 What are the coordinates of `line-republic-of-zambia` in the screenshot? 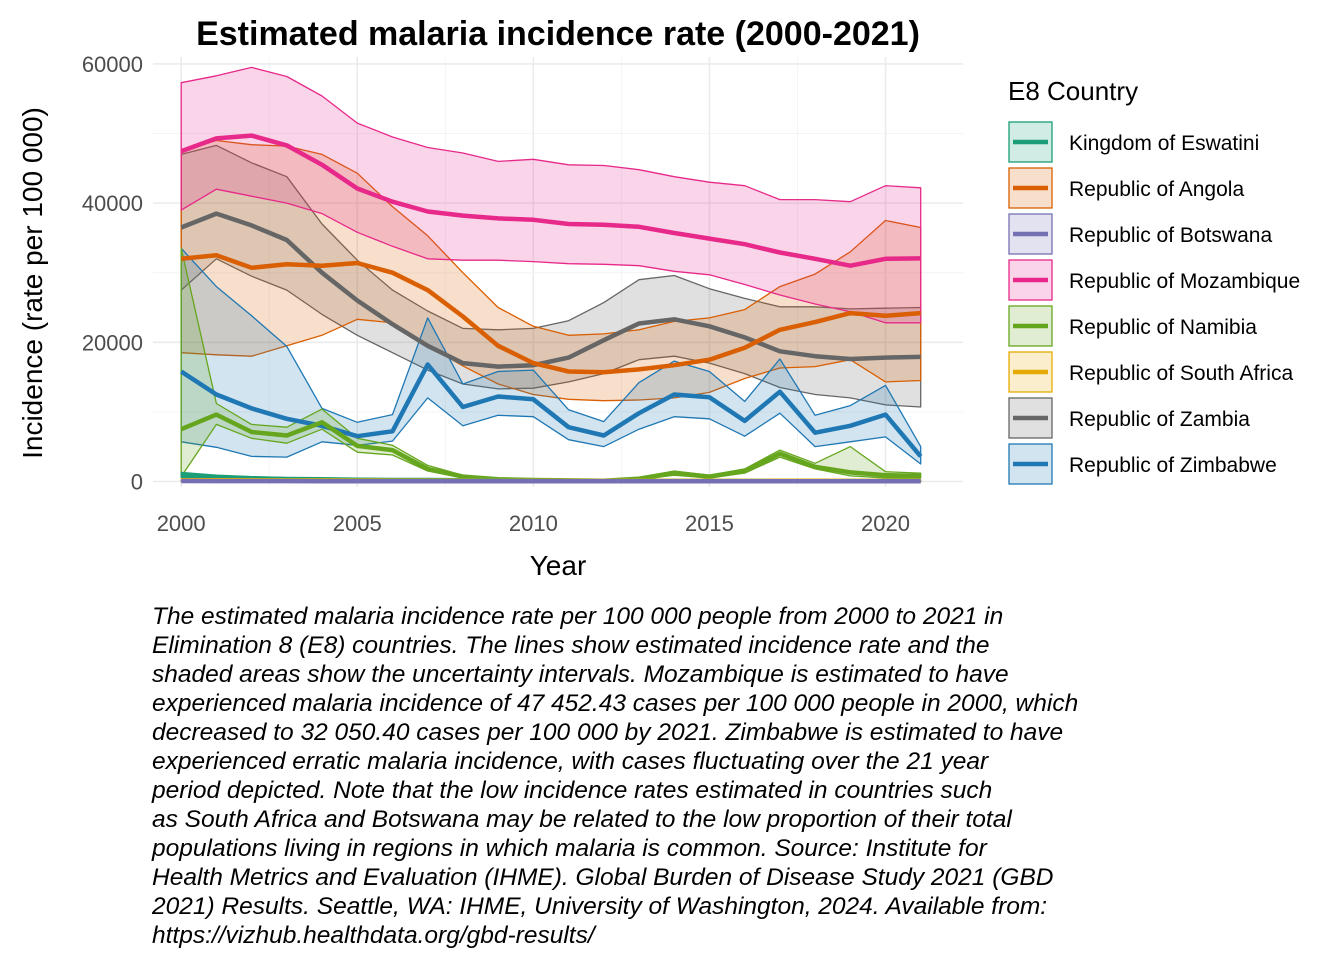 It's located at (550, 290).